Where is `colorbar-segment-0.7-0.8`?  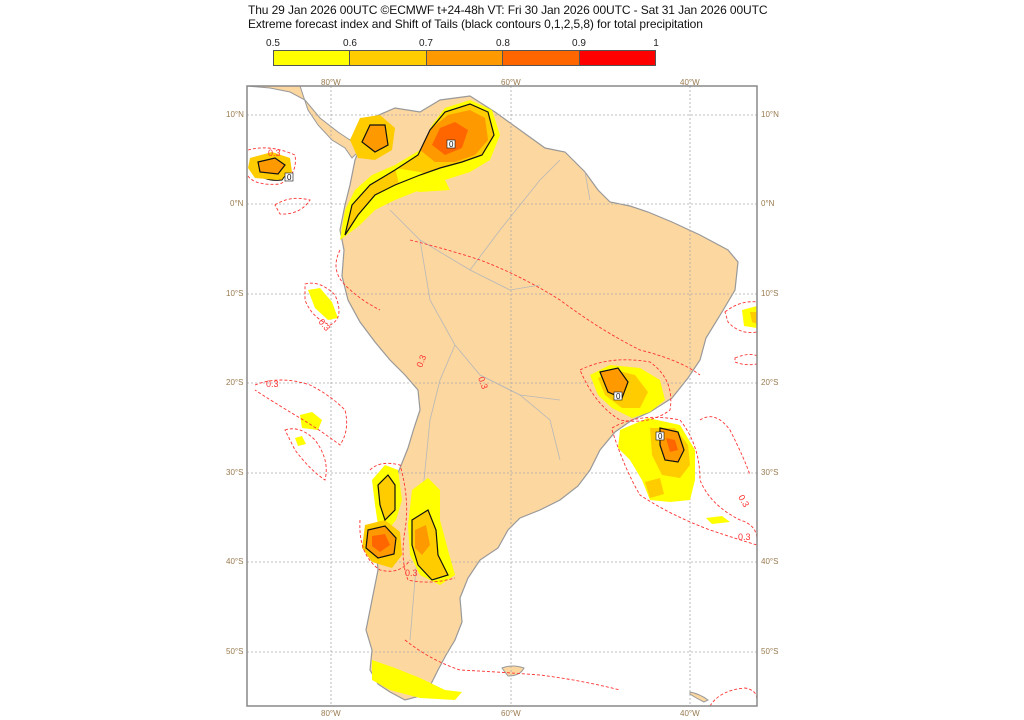
colorbar-segment-0.7-0.8 is located at coordinates (465, 58).